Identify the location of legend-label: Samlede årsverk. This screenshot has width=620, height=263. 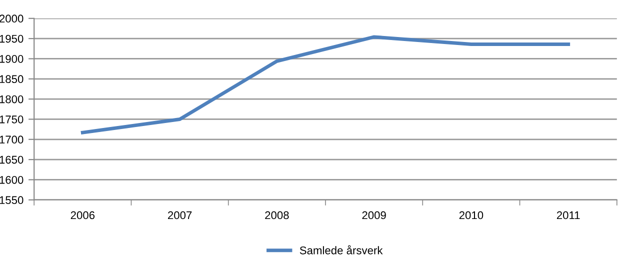
(341, 249).